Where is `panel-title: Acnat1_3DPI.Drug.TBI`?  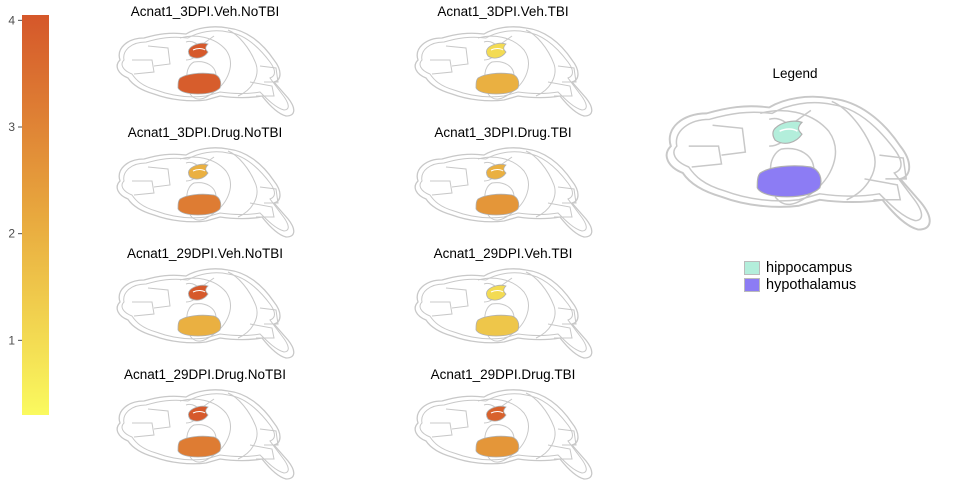
panel-title: Acnat1_3DPI.Drug.TBI is located at coordinates (503, 132).